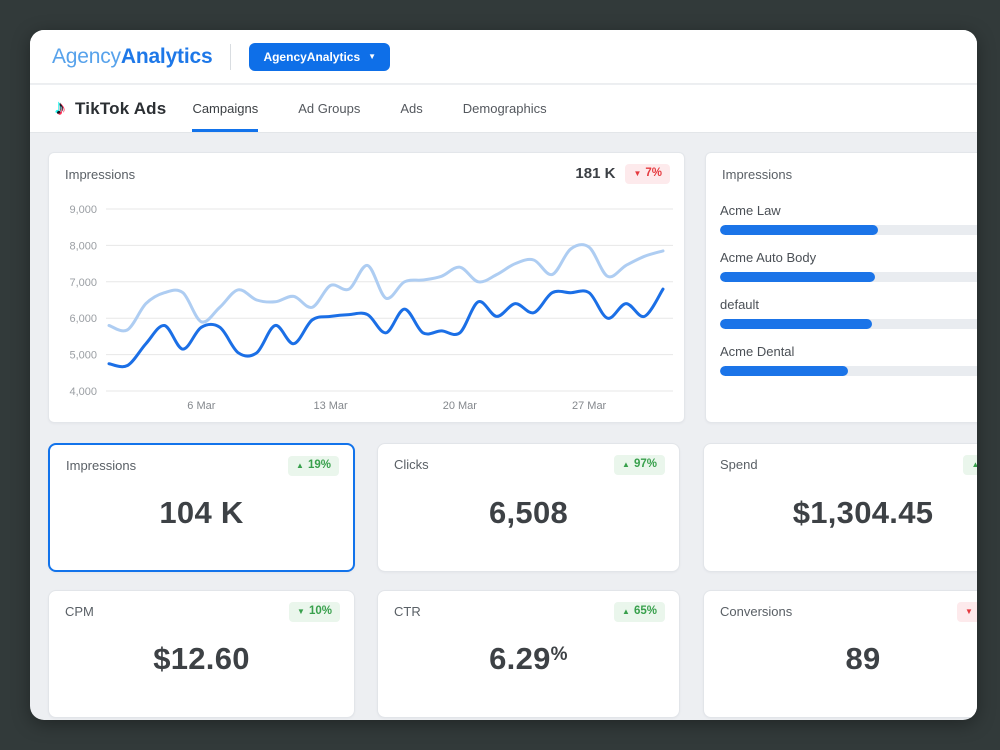  What do you see at coordinates (225, 108) in the screenshot?
I see `tab-campaigns: Campaigns` at bounding box center [225, 108].